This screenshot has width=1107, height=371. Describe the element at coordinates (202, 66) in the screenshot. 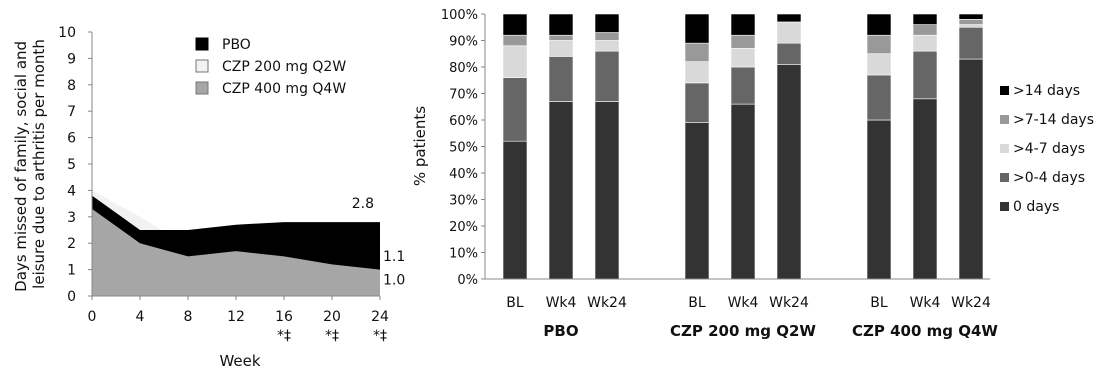

I see `legend-swatch-czp200` at that location.